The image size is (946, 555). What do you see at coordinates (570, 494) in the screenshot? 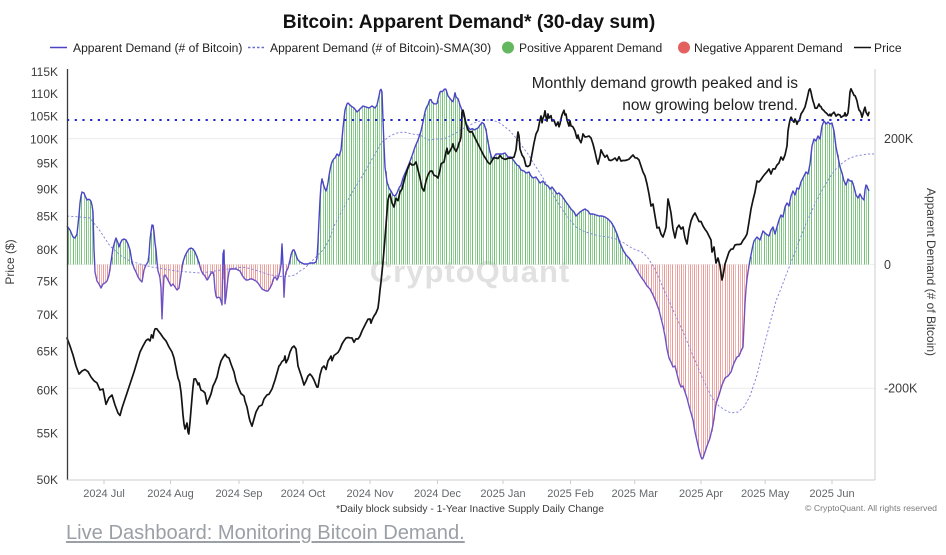
I see `svg-text: 2025 Feb` at bounding box center [570, 494].